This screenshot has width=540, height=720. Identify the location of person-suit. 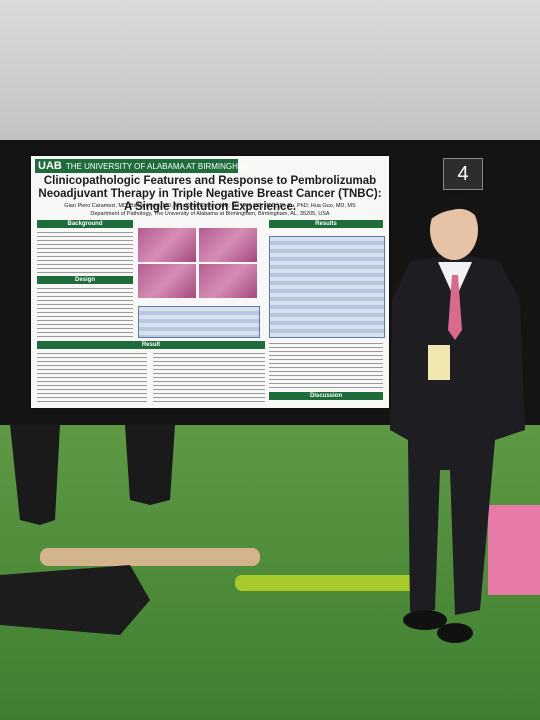
(457, 435).